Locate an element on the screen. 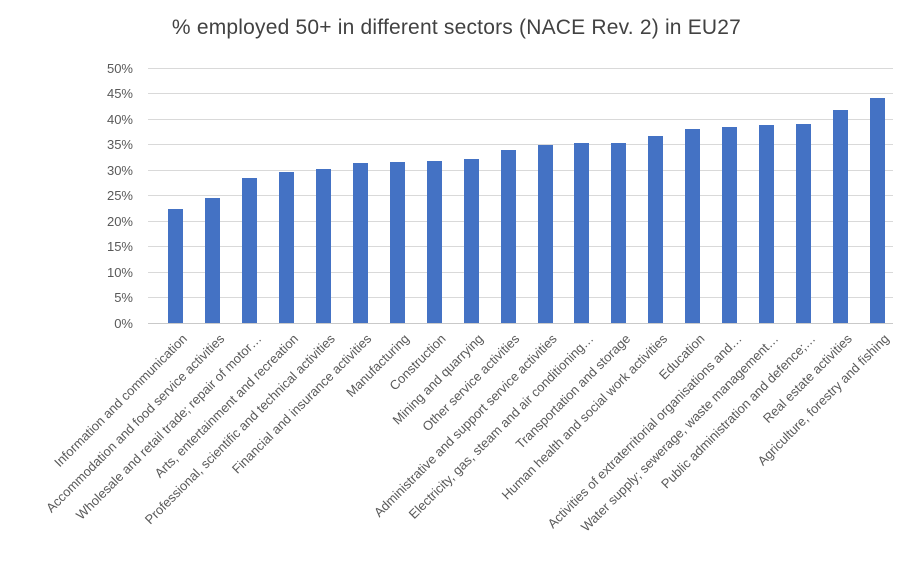  x-axis-category-label: Information and communication is located at coordinates (121, 400).